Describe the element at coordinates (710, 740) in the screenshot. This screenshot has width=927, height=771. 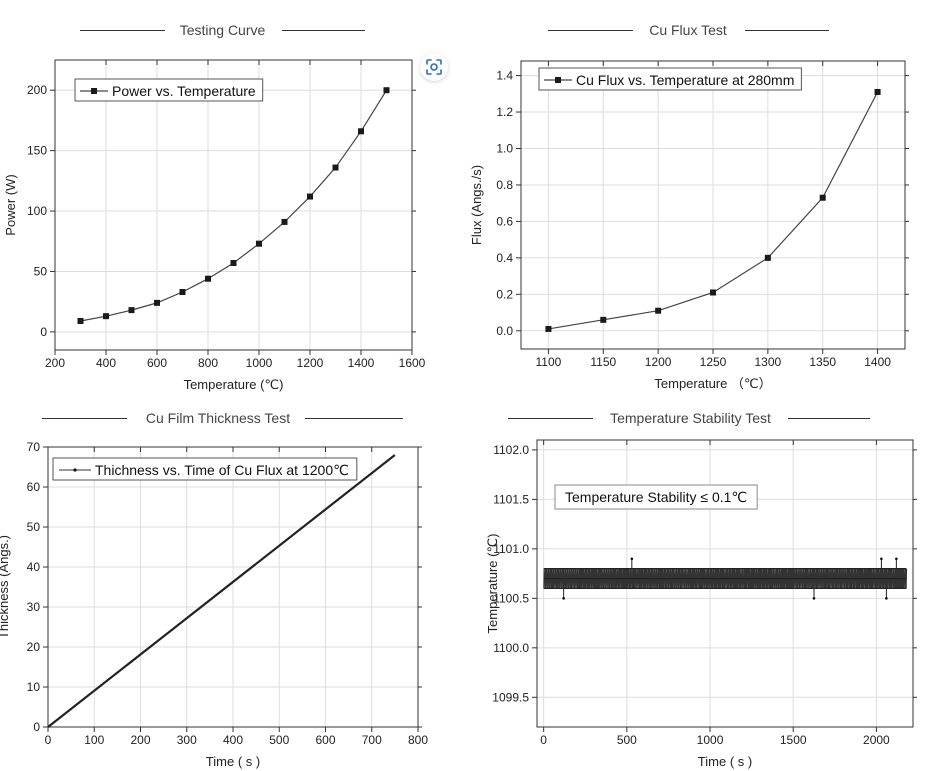
I see `x-tick-label: 1000` at that location.